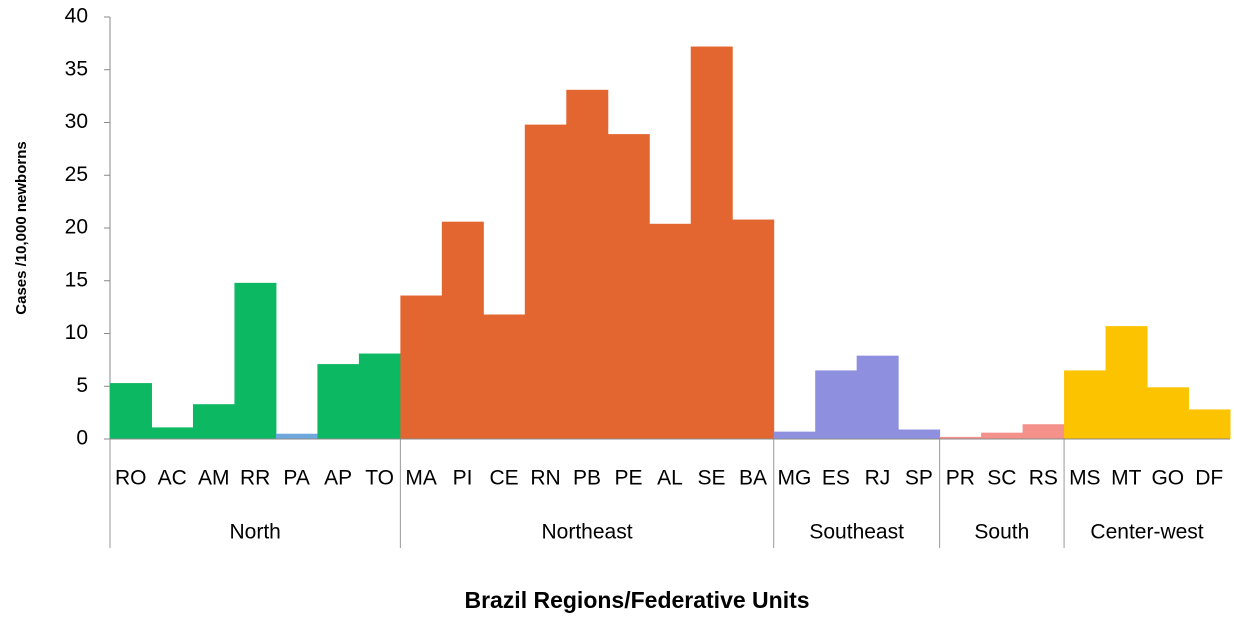 This screenshot has height=617, width=1234. What do you see at coordinates (76, 121) in the screenshot?
I see `y-tick-label: 30` at bounding box center [76, 121].